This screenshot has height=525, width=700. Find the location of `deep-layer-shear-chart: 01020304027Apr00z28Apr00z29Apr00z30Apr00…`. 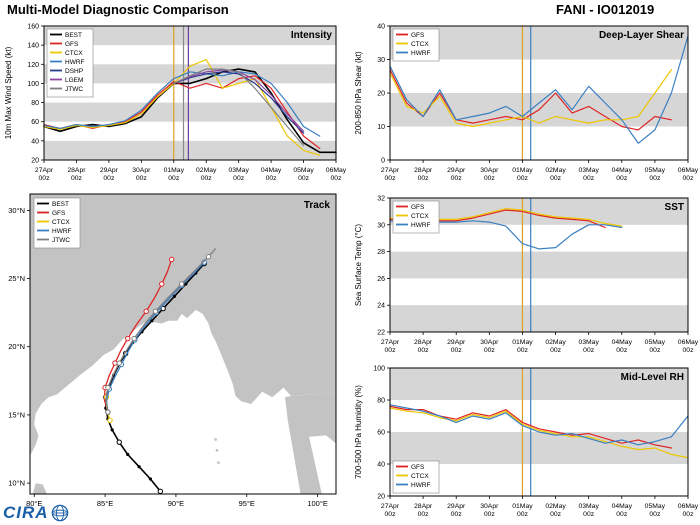

deep-layer-shear-chart: 01020304027Apr00z28Apr00z29Apr00z30Apr00… is located at coordinates (526, 103).